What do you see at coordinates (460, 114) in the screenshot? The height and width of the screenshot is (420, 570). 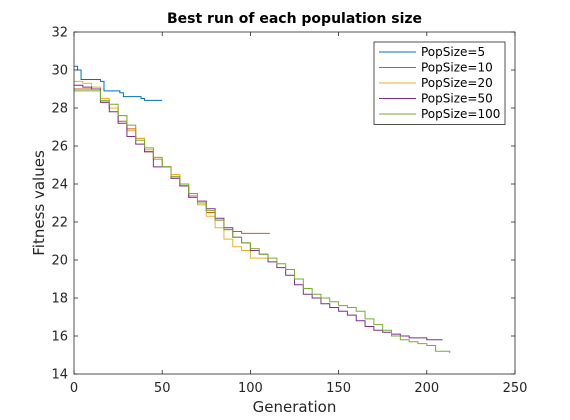 I see `legend-label-5: PopSize=100` at bounding box center [460, 114].